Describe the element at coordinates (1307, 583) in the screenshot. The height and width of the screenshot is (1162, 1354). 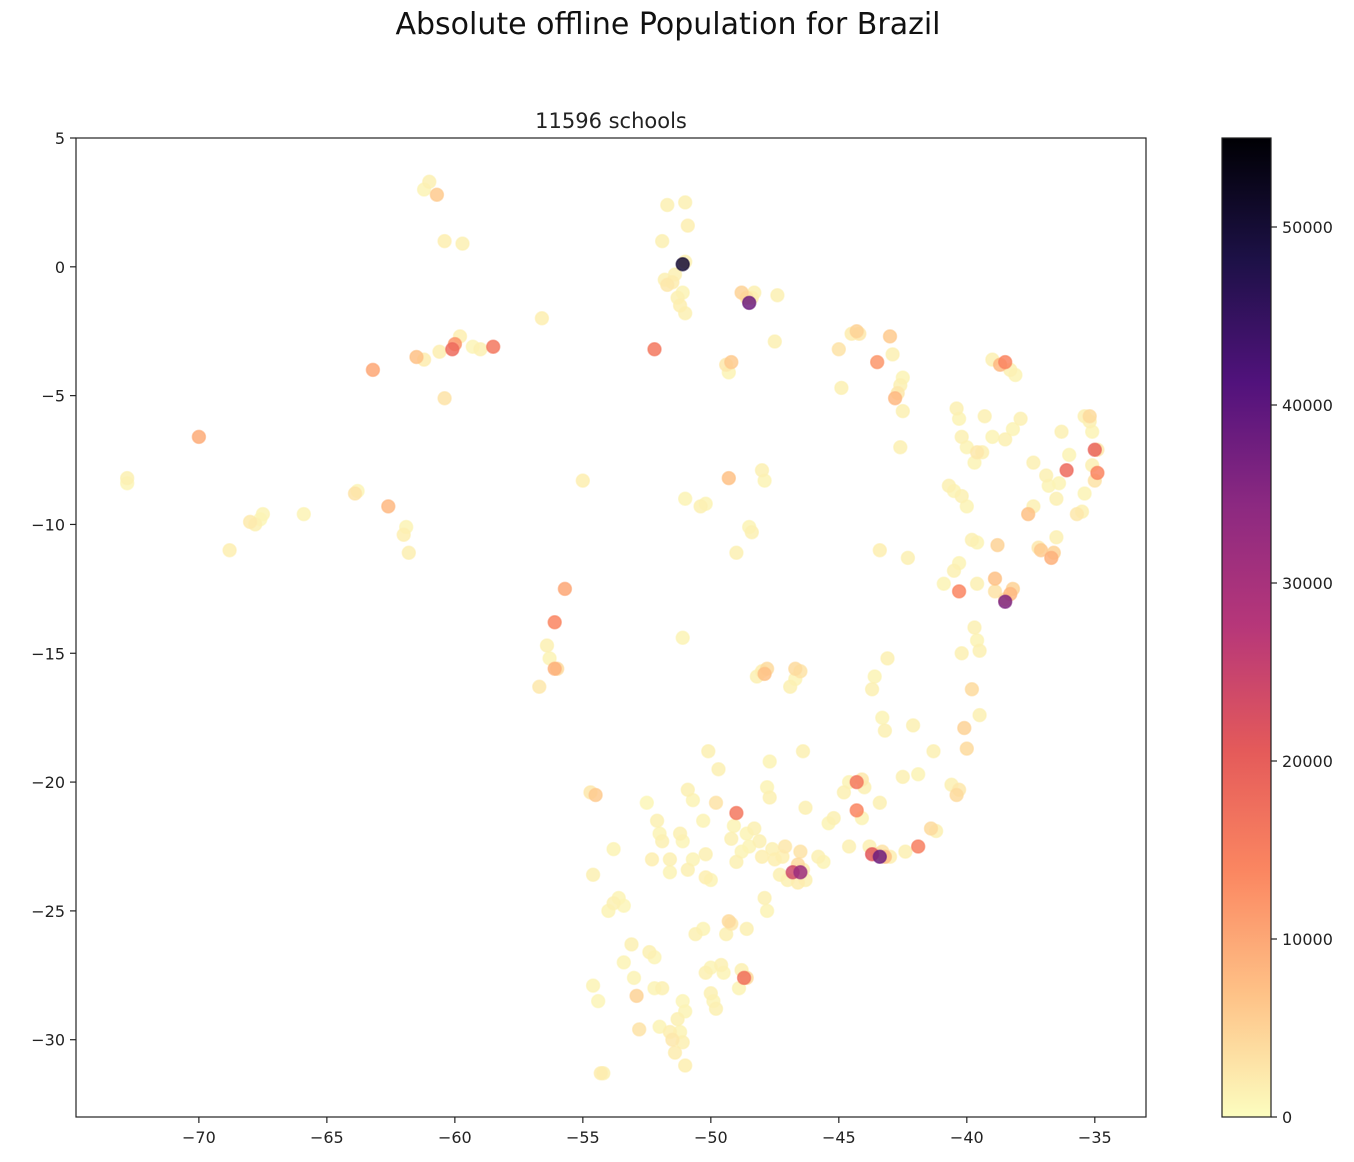
I see `colorbar-tick-label: 30000` at that location.